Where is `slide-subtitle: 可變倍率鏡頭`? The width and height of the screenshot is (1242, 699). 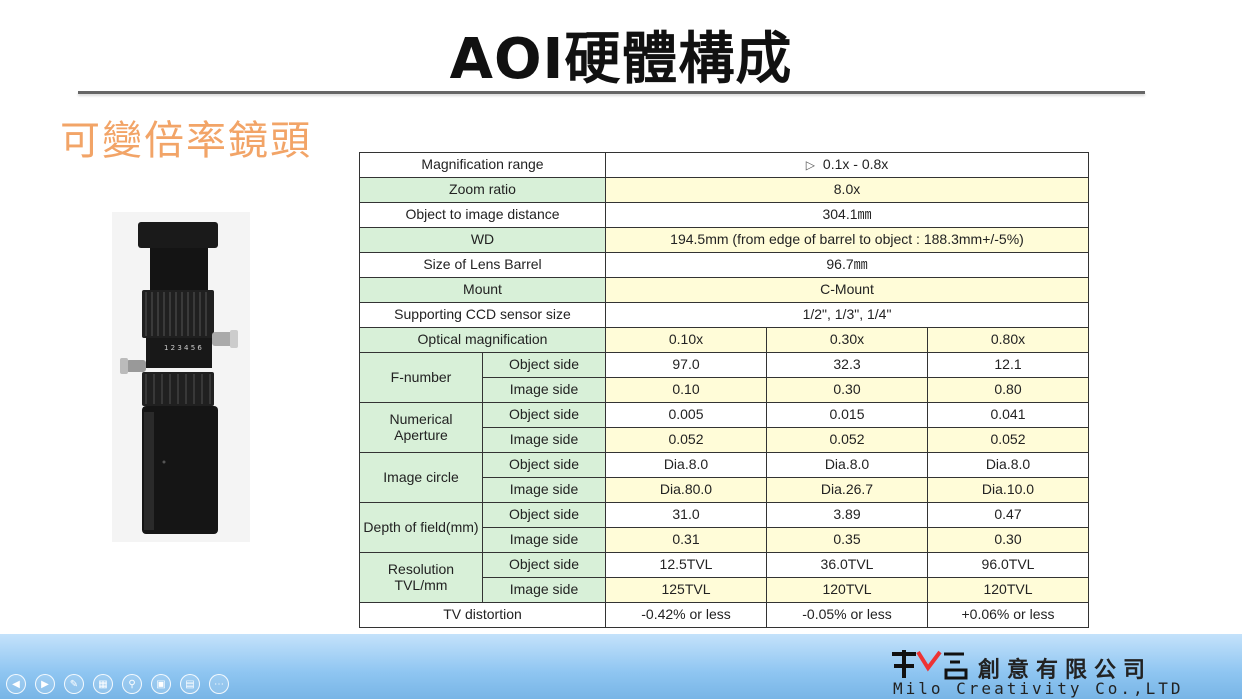
slide-subtitle: 可變倍率鏡頭 is located at coordinates (186, 141).